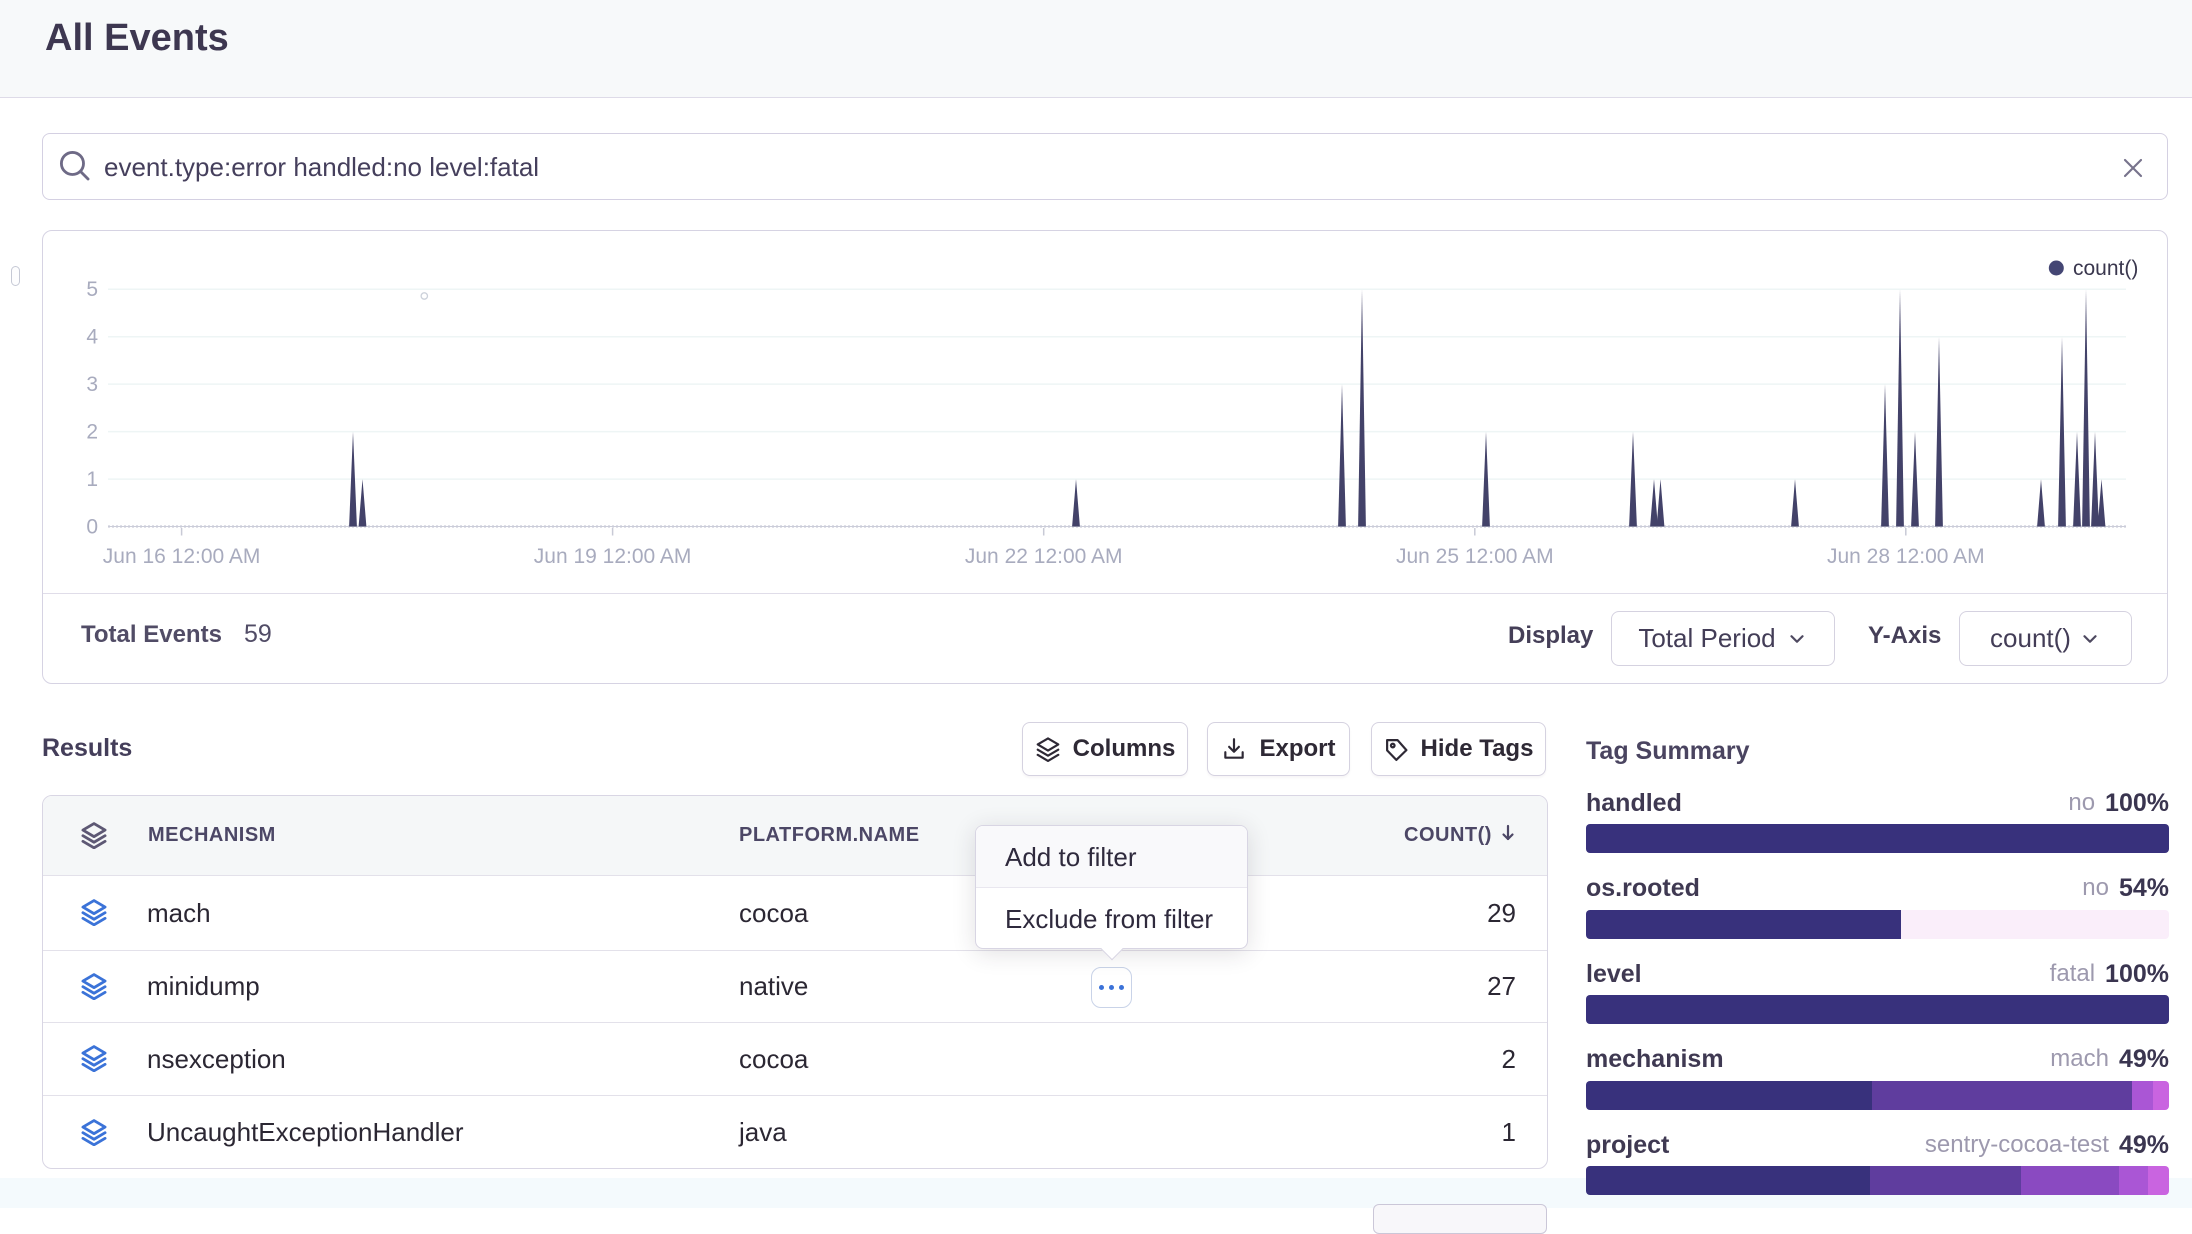 This screenshot has width=2192, height=1234. Describe the element at coordinates (92, 432) in the screenshot. I see `svg-text: 2` at that location.